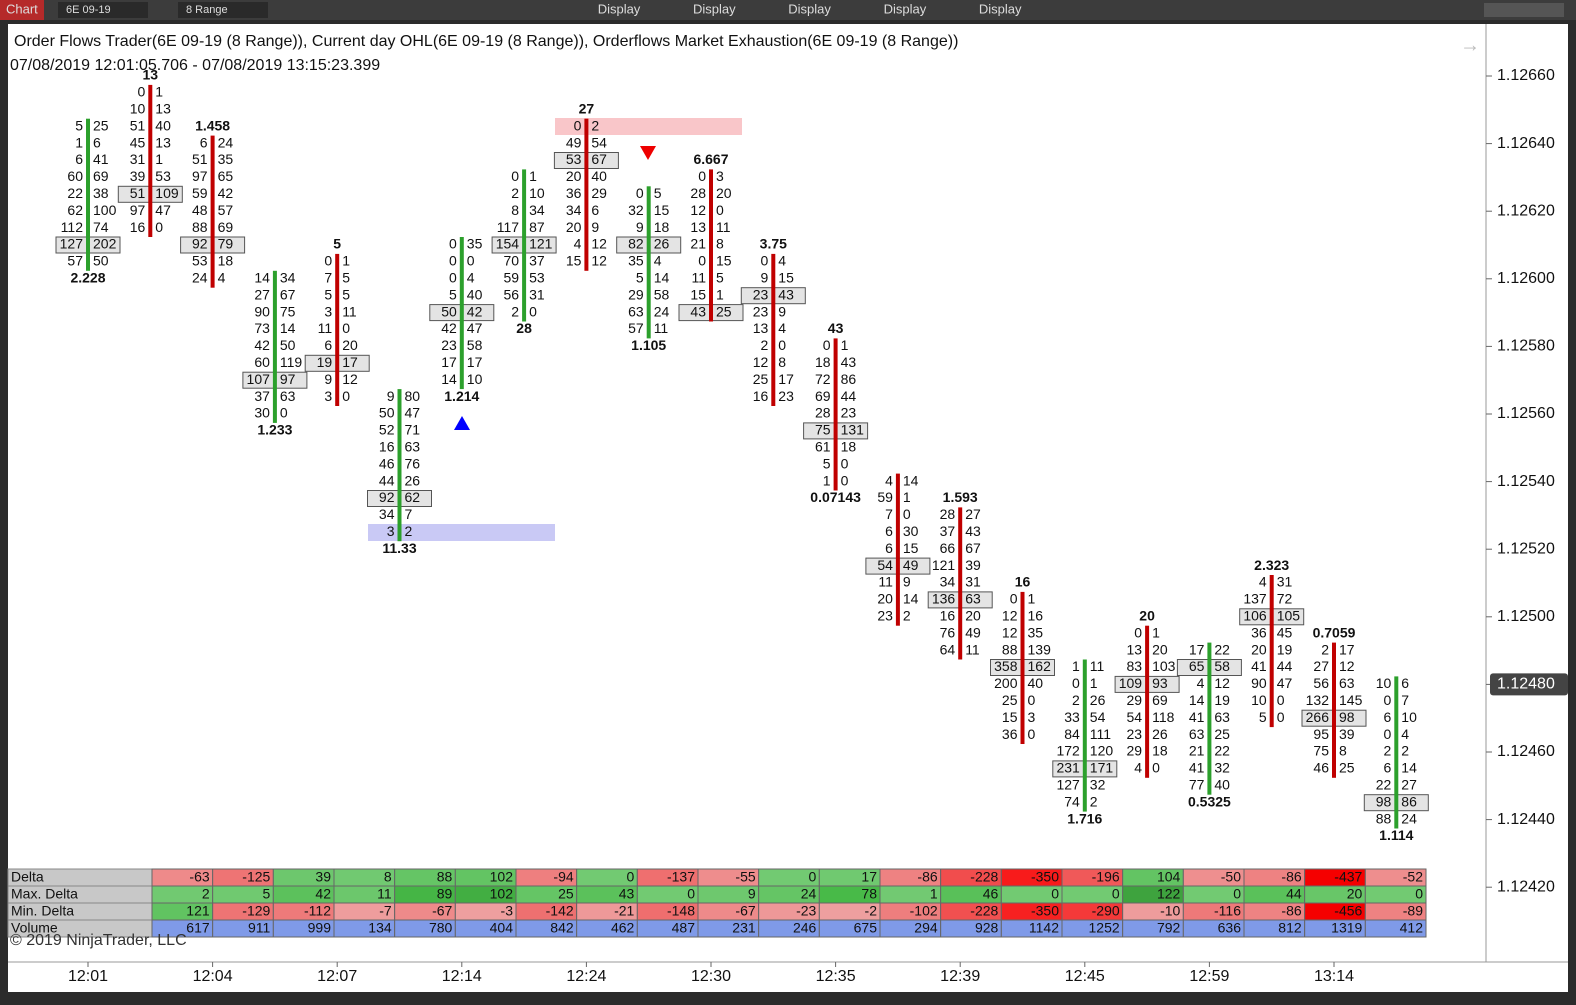  Describe the element at coordinates (869, 877) in the screenshot. I see `stat-value: 17` at that location.